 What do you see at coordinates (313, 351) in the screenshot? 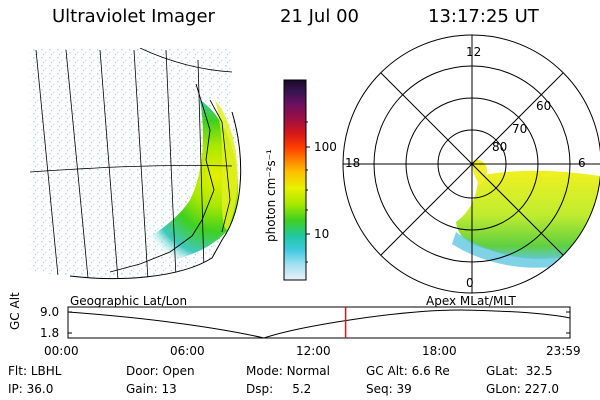
I see `timeline-xtick-1200: 12:00` at bounding box center [313, 351].